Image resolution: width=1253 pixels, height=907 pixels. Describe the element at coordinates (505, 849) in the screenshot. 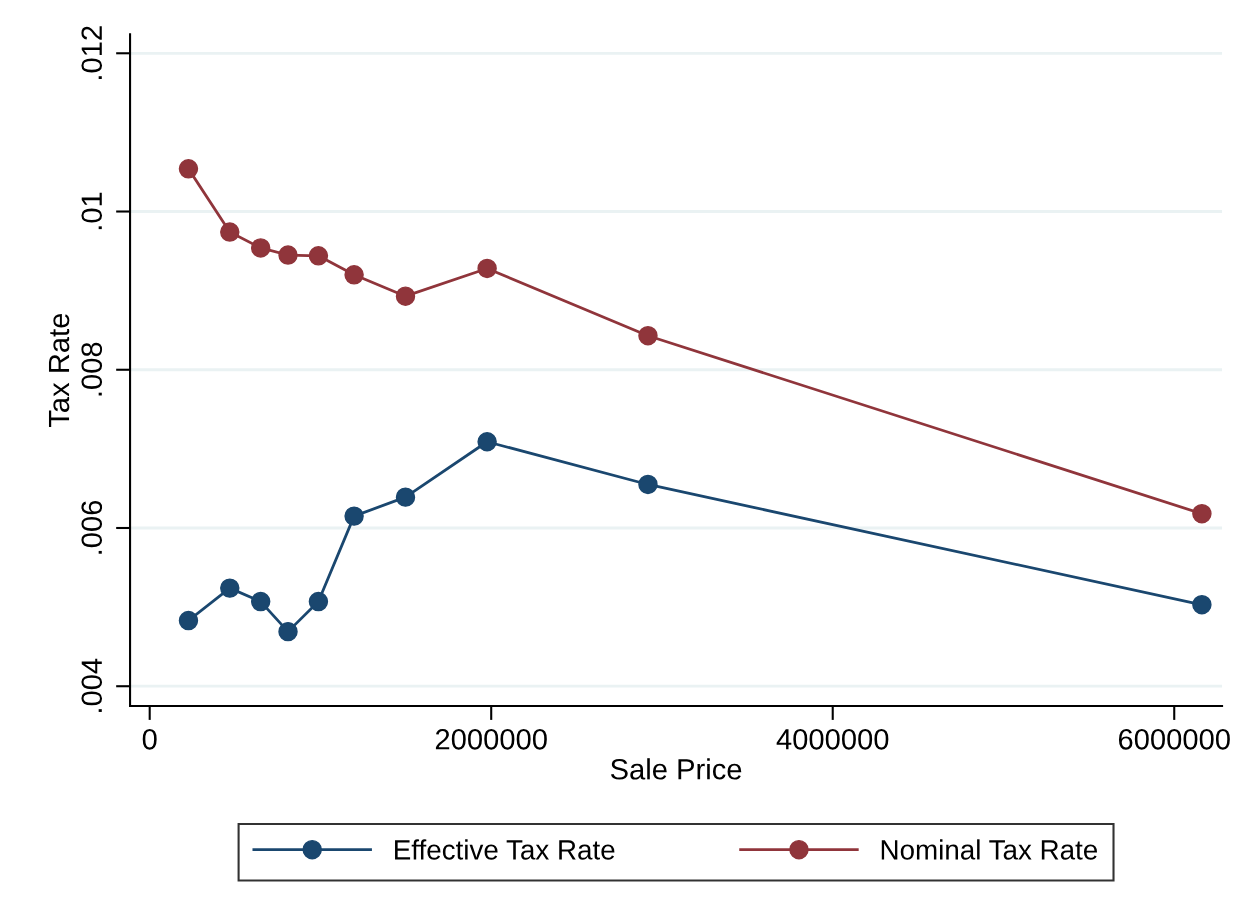

I see `legend-label: Effective Tax Rate` at that location.